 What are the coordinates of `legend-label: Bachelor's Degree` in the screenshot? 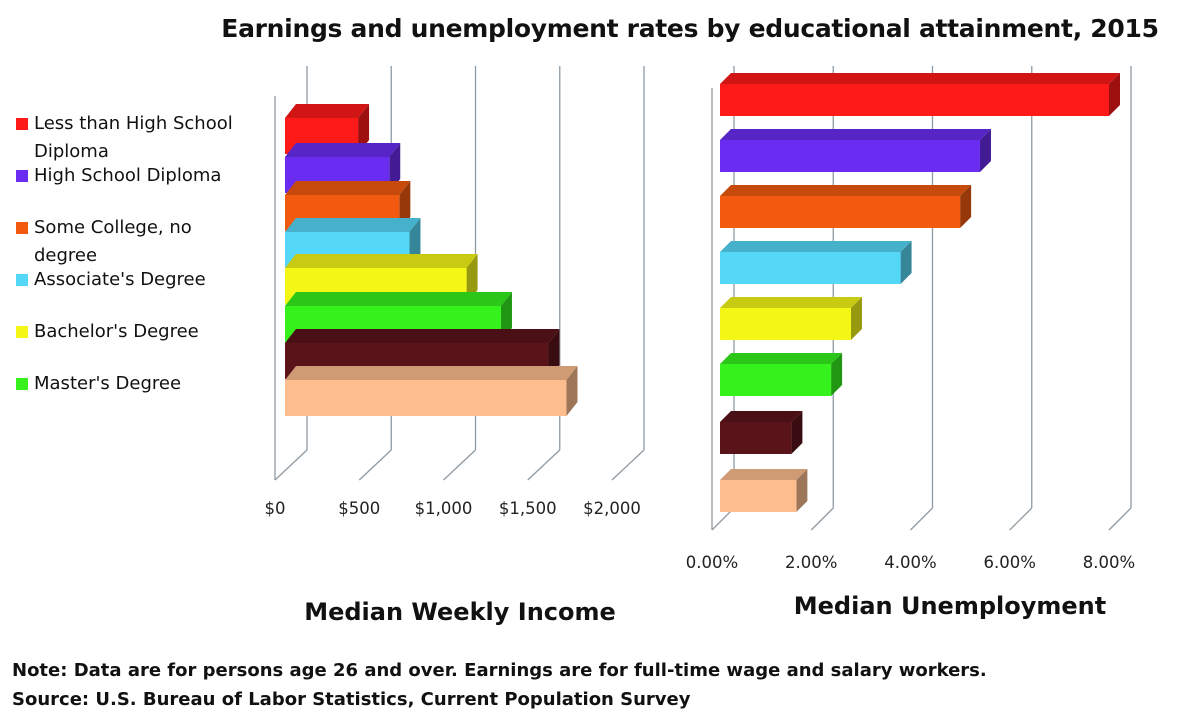 It's located at (116, 331).